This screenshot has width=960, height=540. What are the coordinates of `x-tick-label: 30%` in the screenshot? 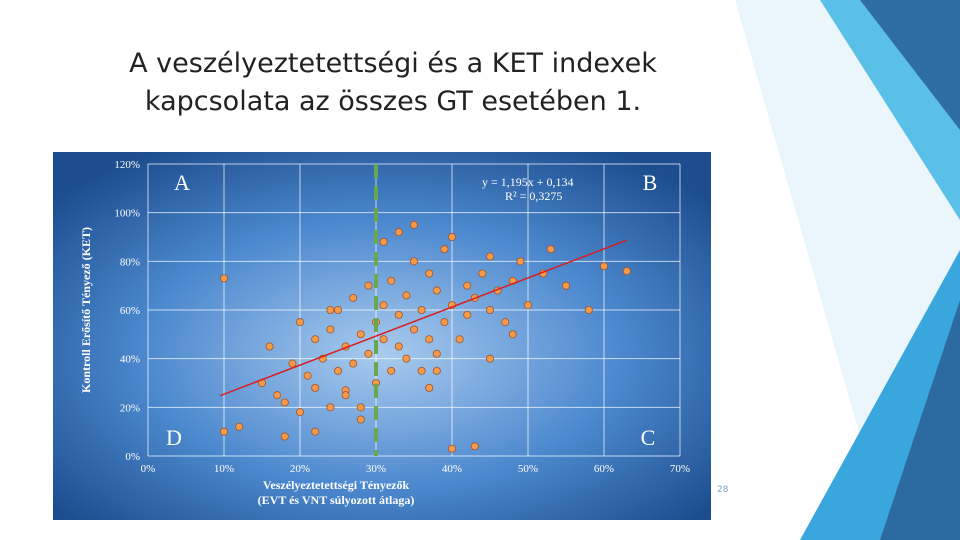 It's located at (376, 469).